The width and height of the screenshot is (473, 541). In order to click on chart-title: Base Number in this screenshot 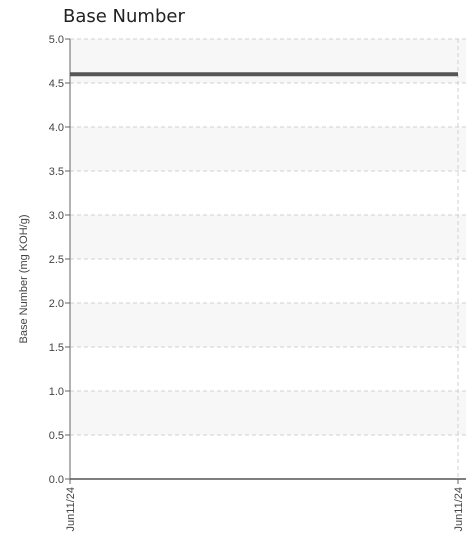, I will do `click(124, 16)`.